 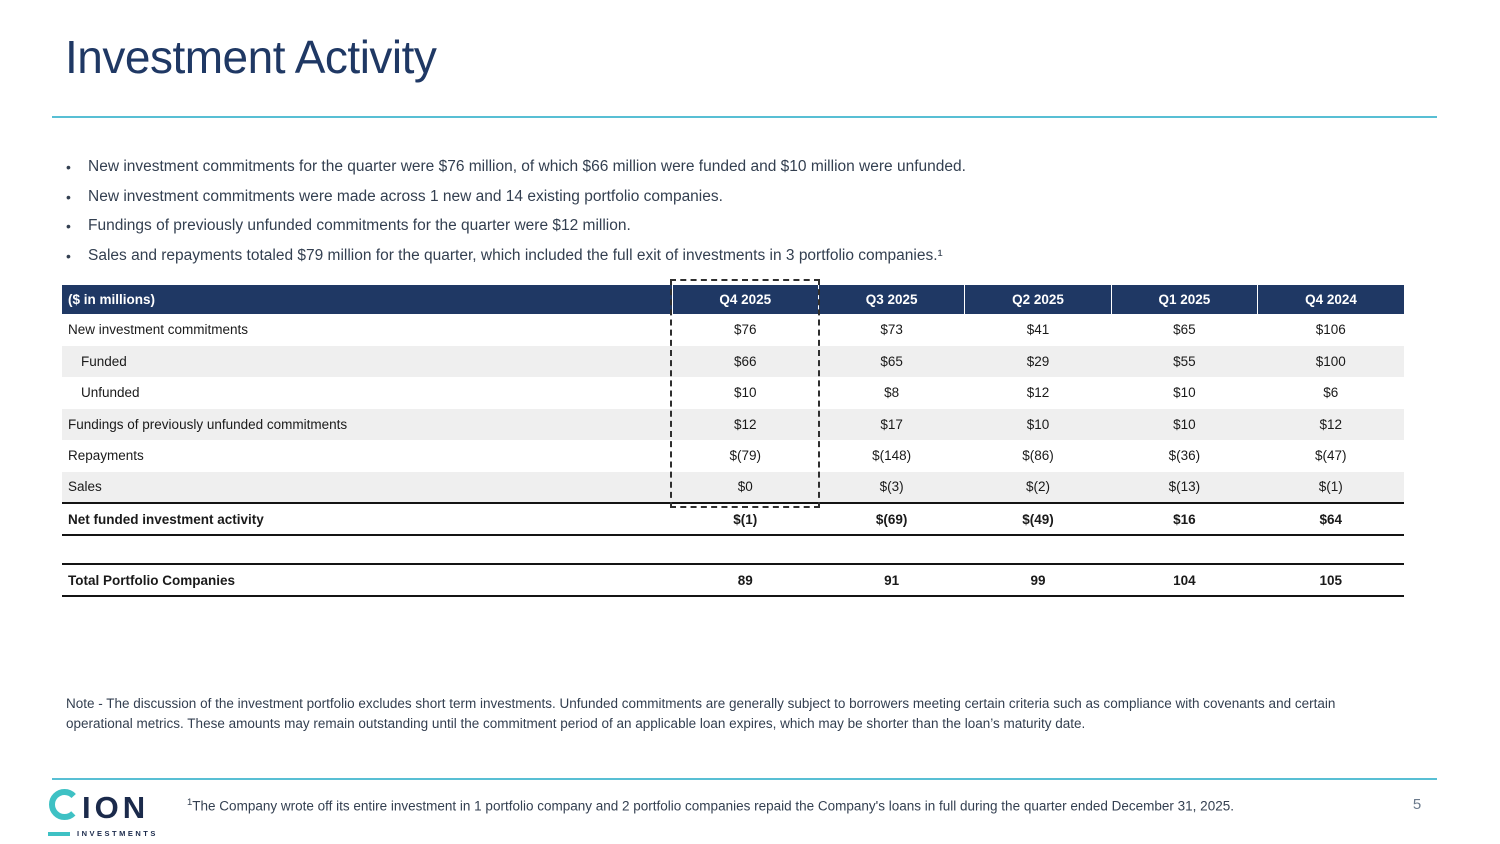 I want to click on cell-value: $(49), so click(x=1038, y=519).